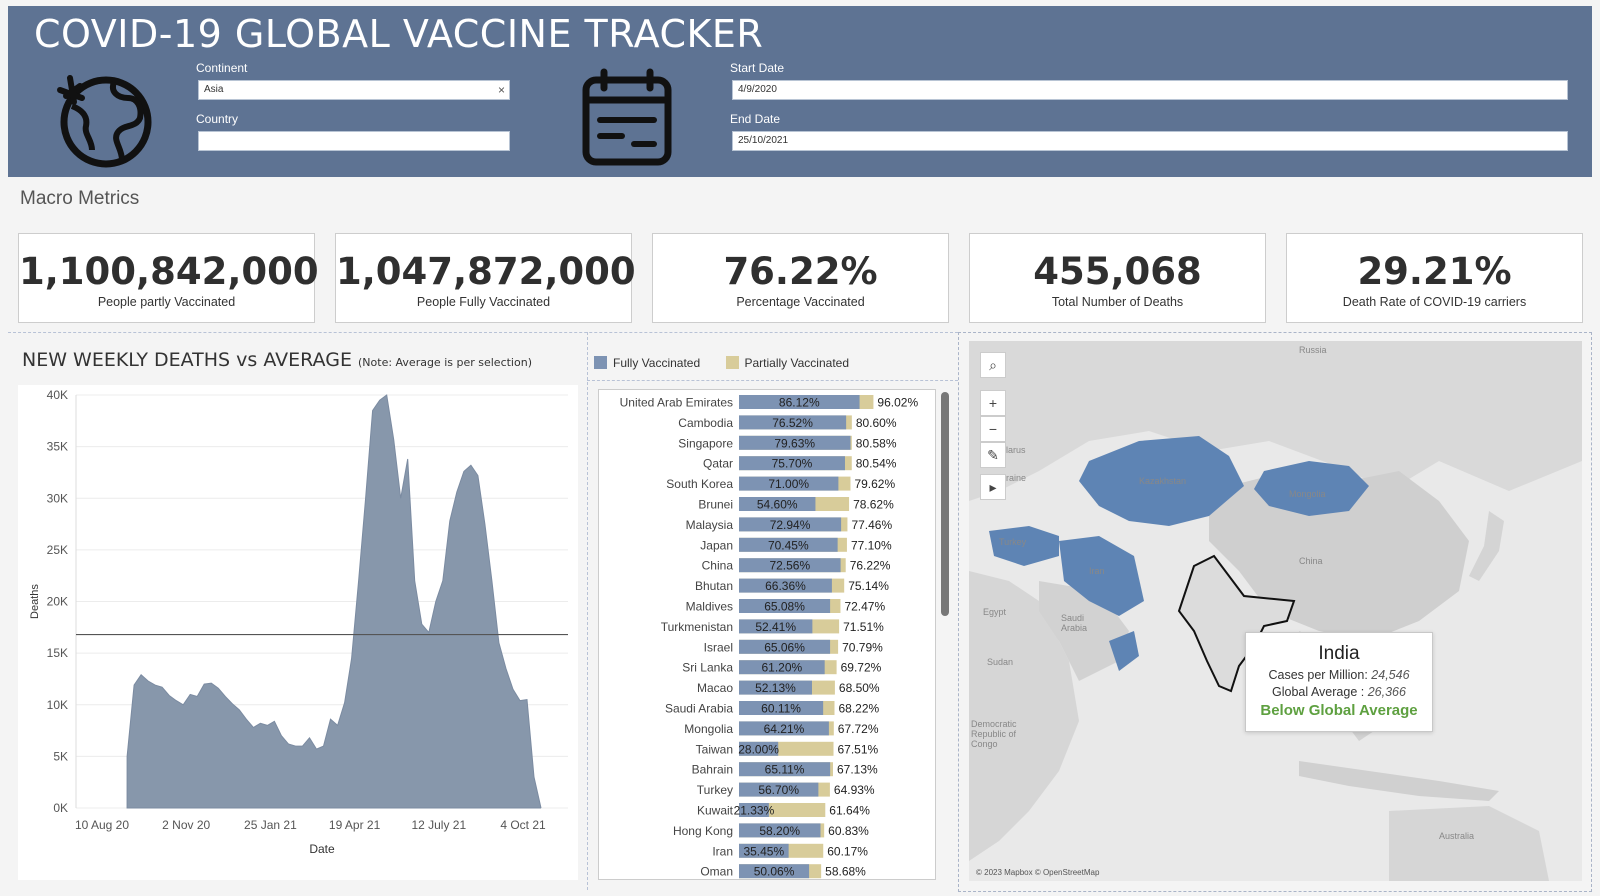 Image resolution: width=1600 pixels, height=896 pixels. I want to click on kpi-label: Total Number of Deaths, so click(1117, 302).